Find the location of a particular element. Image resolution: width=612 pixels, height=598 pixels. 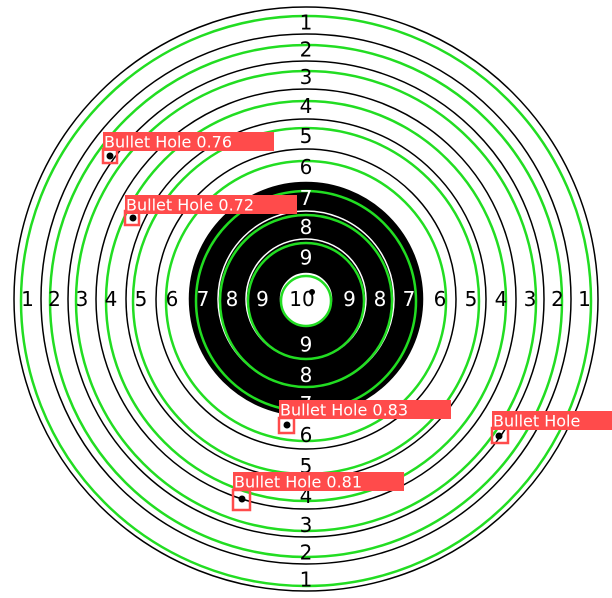

detection-5: Bullet Hole 0.81 is located at coordinates (317, 492).